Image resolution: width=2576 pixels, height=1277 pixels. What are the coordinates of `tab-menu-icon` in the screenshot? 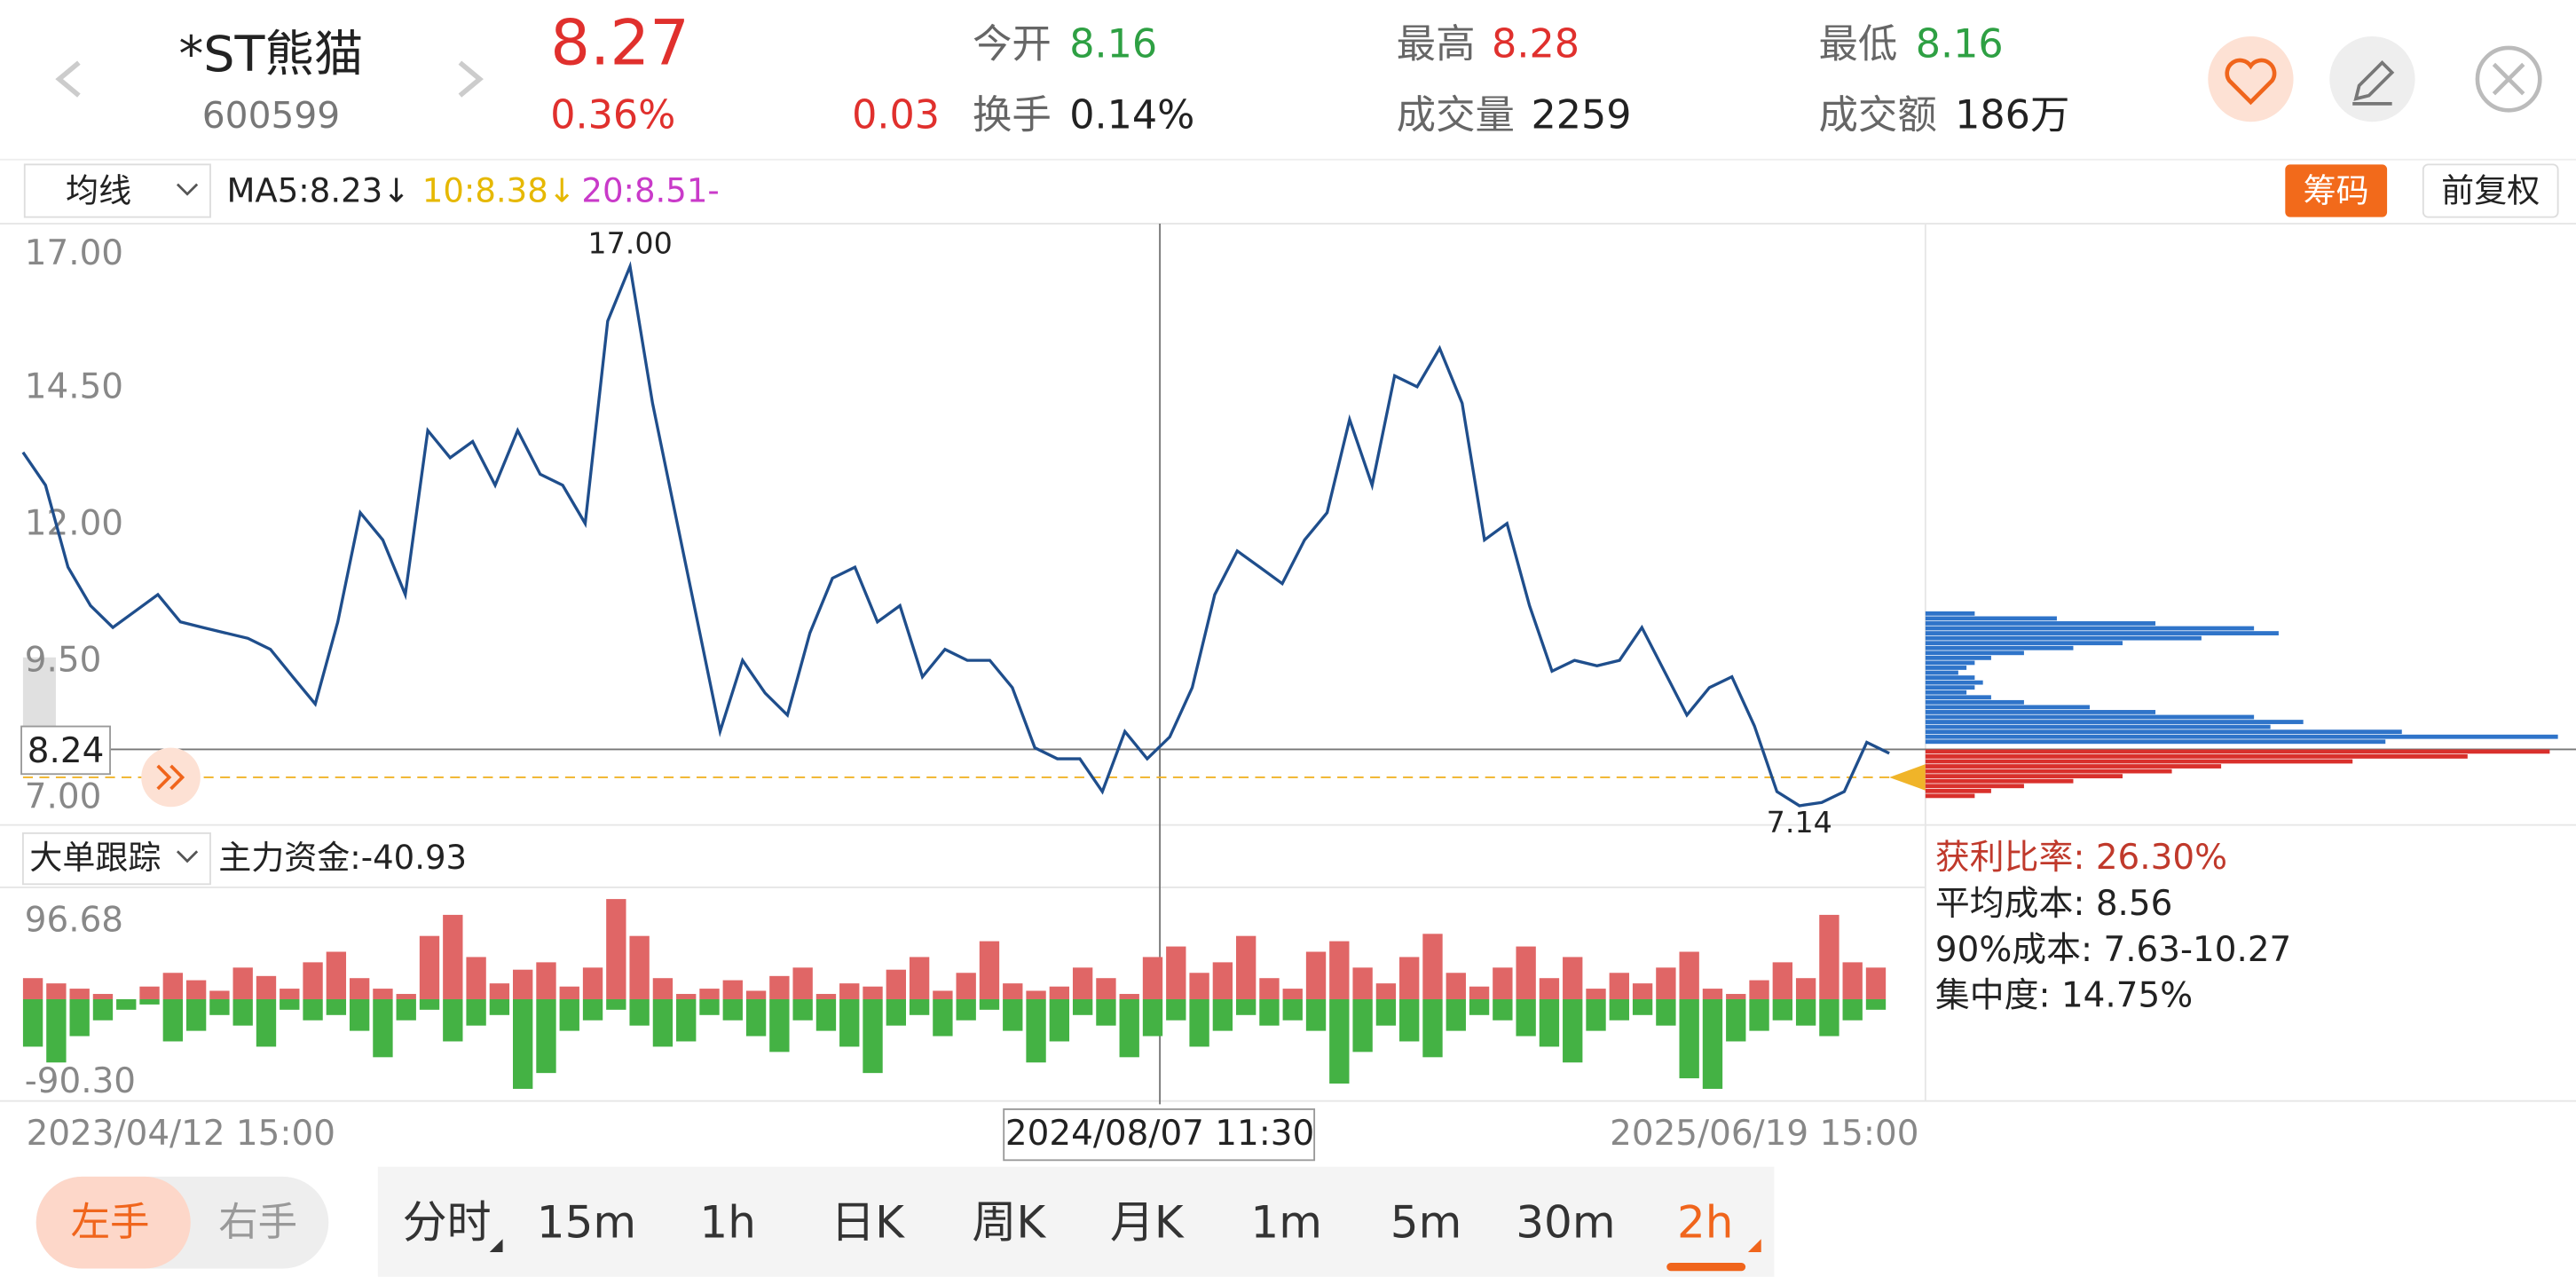 It's located at (496, 1245).